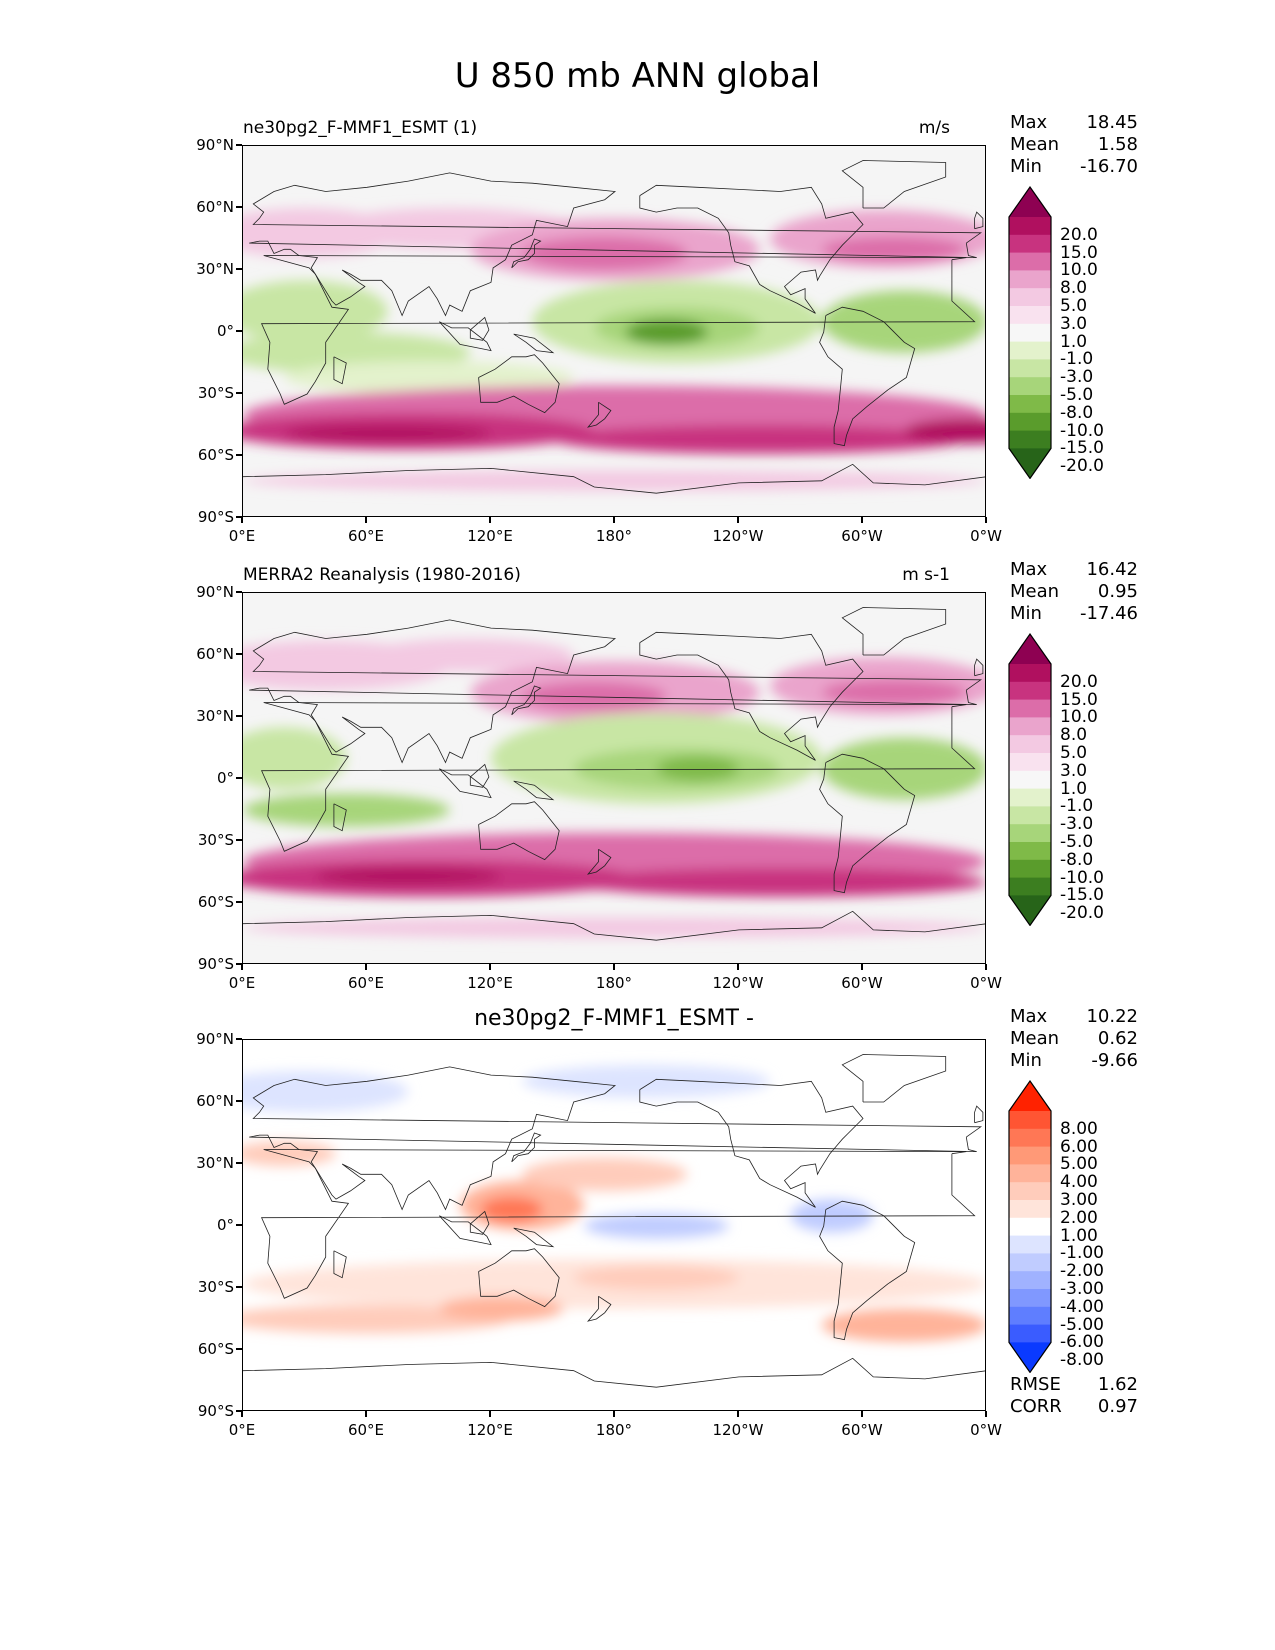  I want to click on metric-value: 0.97, so click(1117, 1406).